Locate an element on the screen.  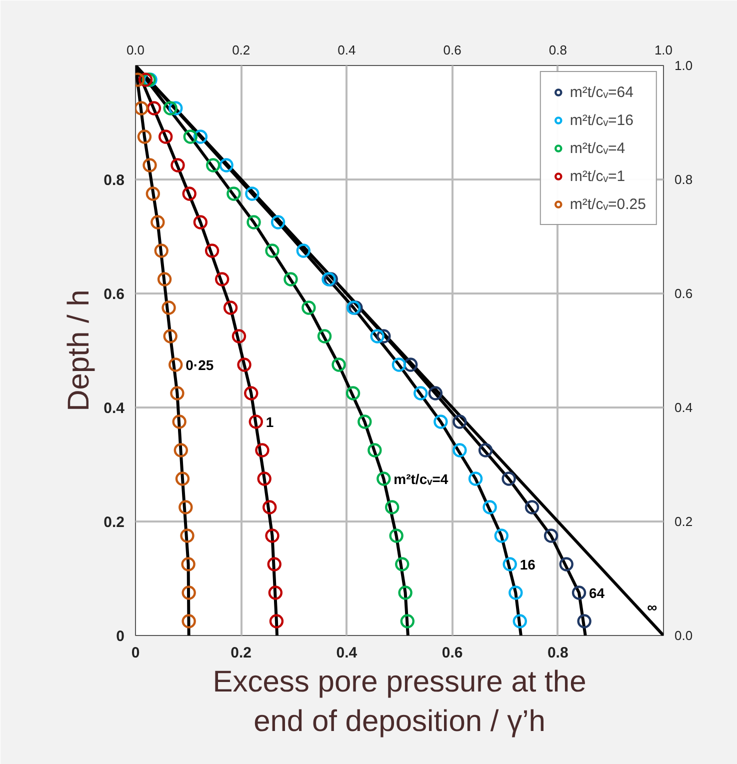
x-tick-label: 0.2 is located at coordinates (241, 653).